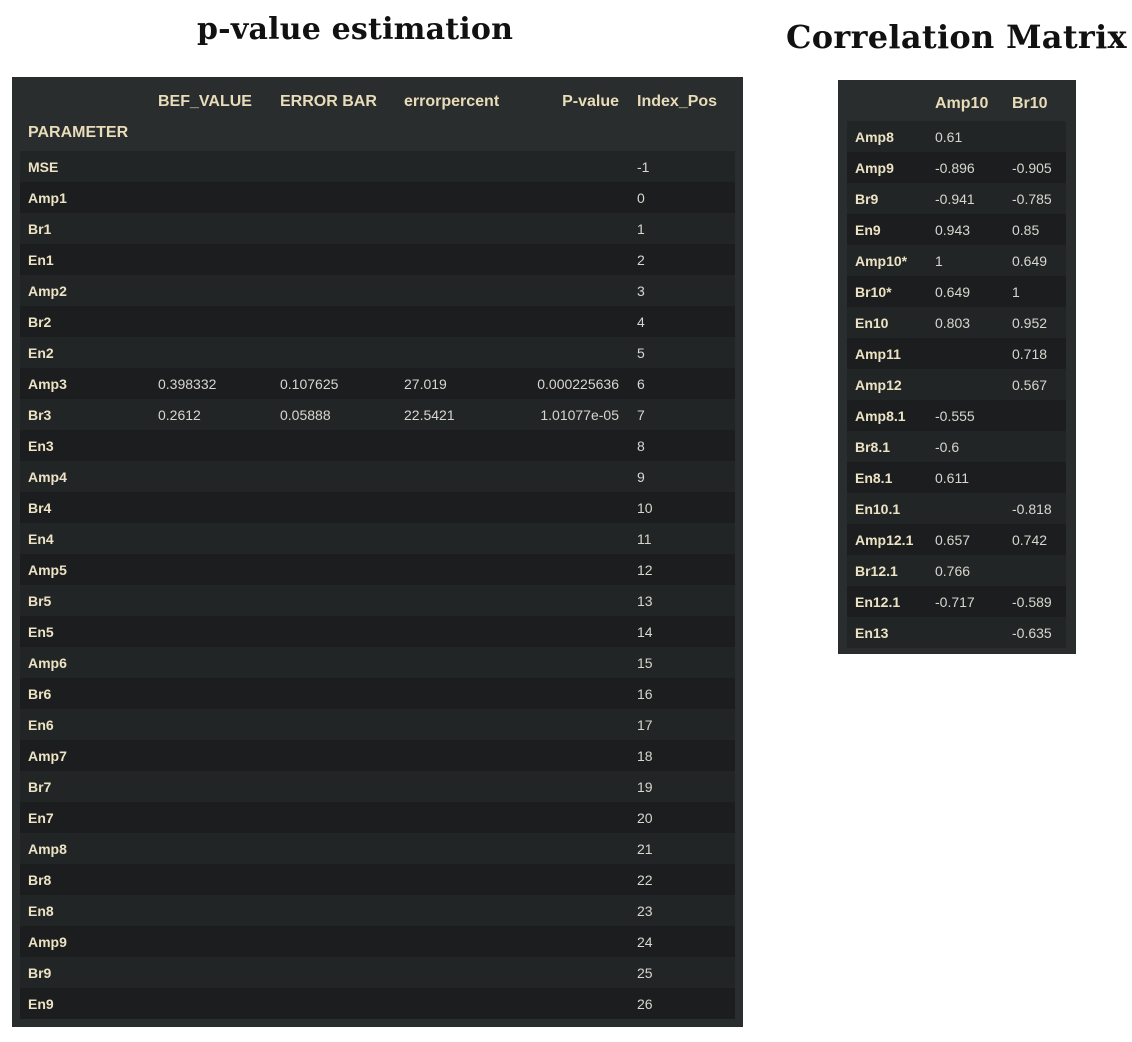 Image resolution: width=1132 pixels, height=1042 pixels. Describe the element at coordinates (965, 103) in the screenshot. I see `column-header-amp10: Amp10` at that location.